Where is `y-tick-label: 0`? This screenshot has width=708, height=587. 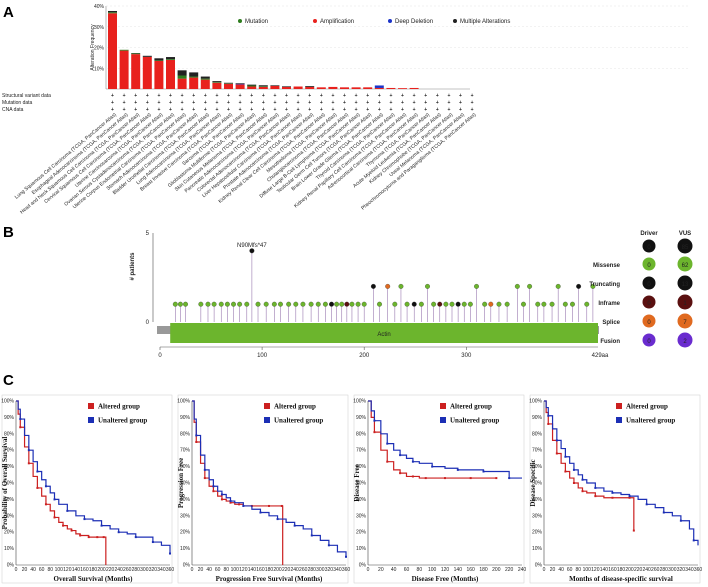
y-tick-label: 0 is located at coordinates (148, 323).